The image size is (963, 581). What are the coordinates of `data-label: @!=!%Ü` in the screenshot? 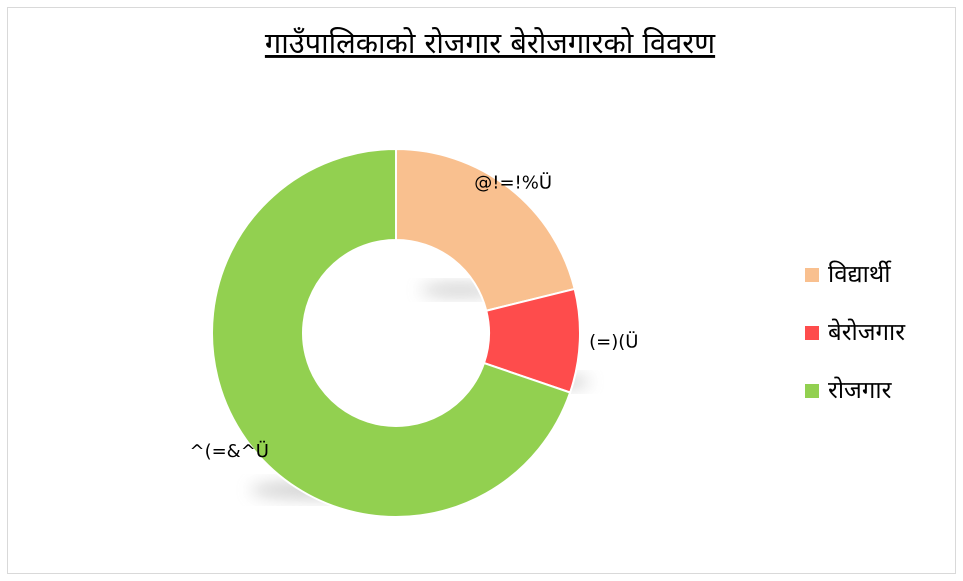 It's located at (513, 182).